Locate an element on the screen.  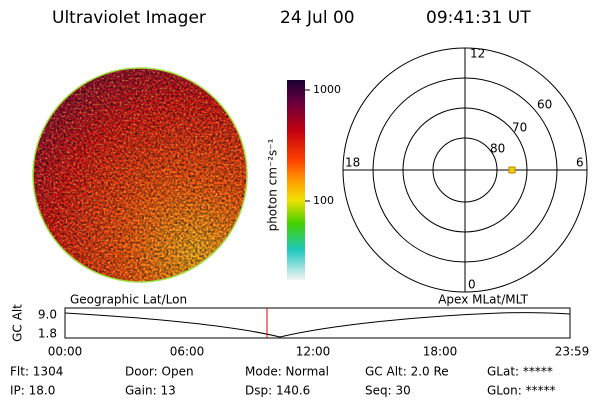
info-field: GC Alt: 2.0 Re is located at coordinates (407, 372).